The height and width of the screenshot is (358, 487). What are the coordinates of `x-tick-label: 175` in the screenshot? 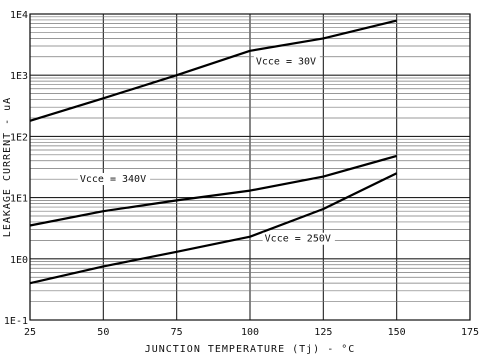 It's located at (470, 332).